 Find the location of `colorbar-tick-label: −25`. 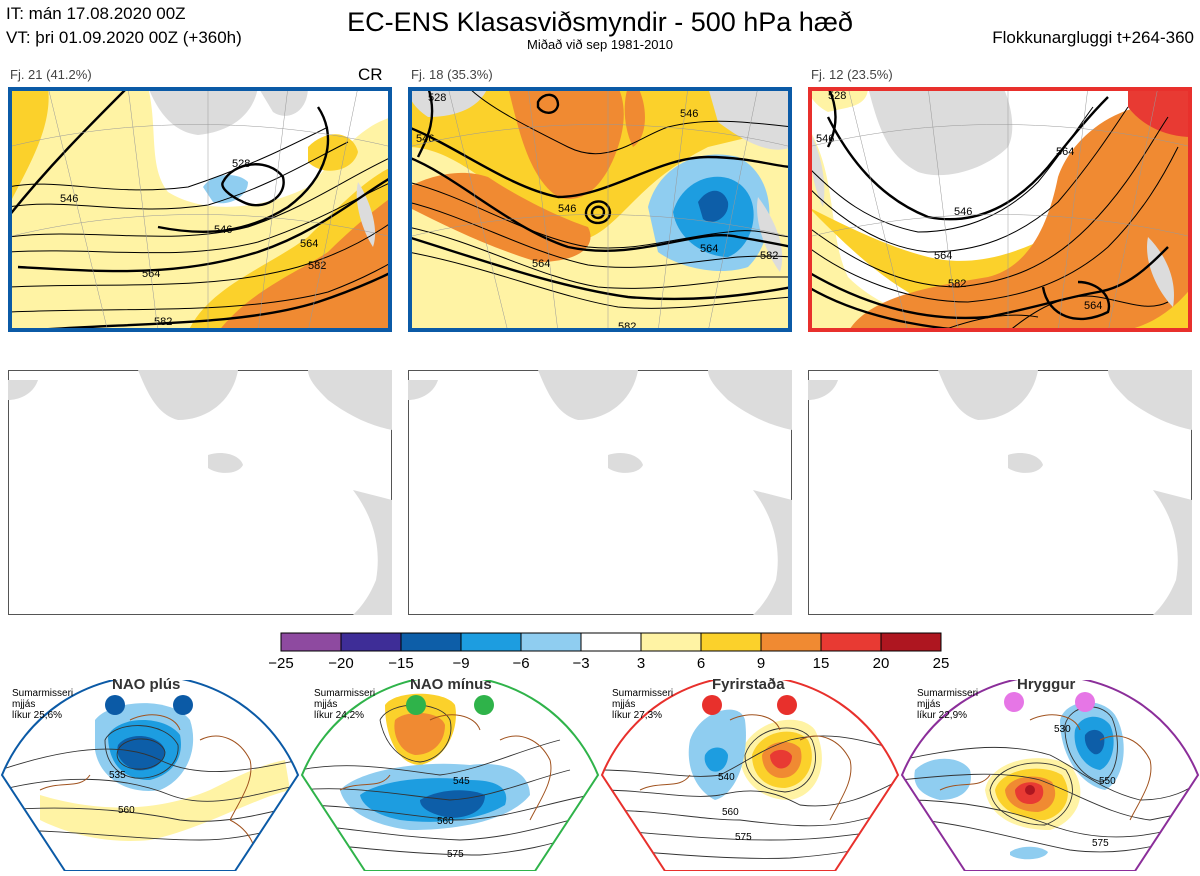

colorbar-tick-label: −25 is located at coordinates (281, 663).